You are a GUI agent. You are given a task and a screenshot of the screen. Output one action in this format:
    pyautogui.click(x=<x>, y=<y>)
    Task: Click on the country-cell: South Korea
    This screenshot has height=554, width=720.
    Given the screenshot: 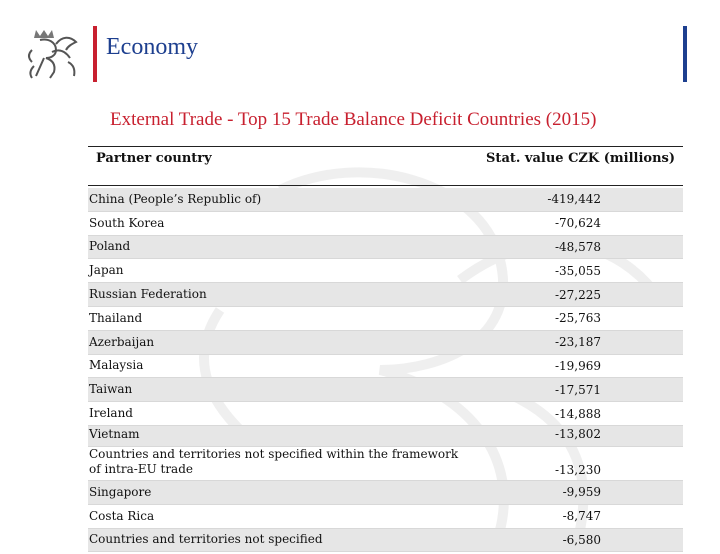 What is the action you would take?
    pyautogui.click(x=127, y=222)
    